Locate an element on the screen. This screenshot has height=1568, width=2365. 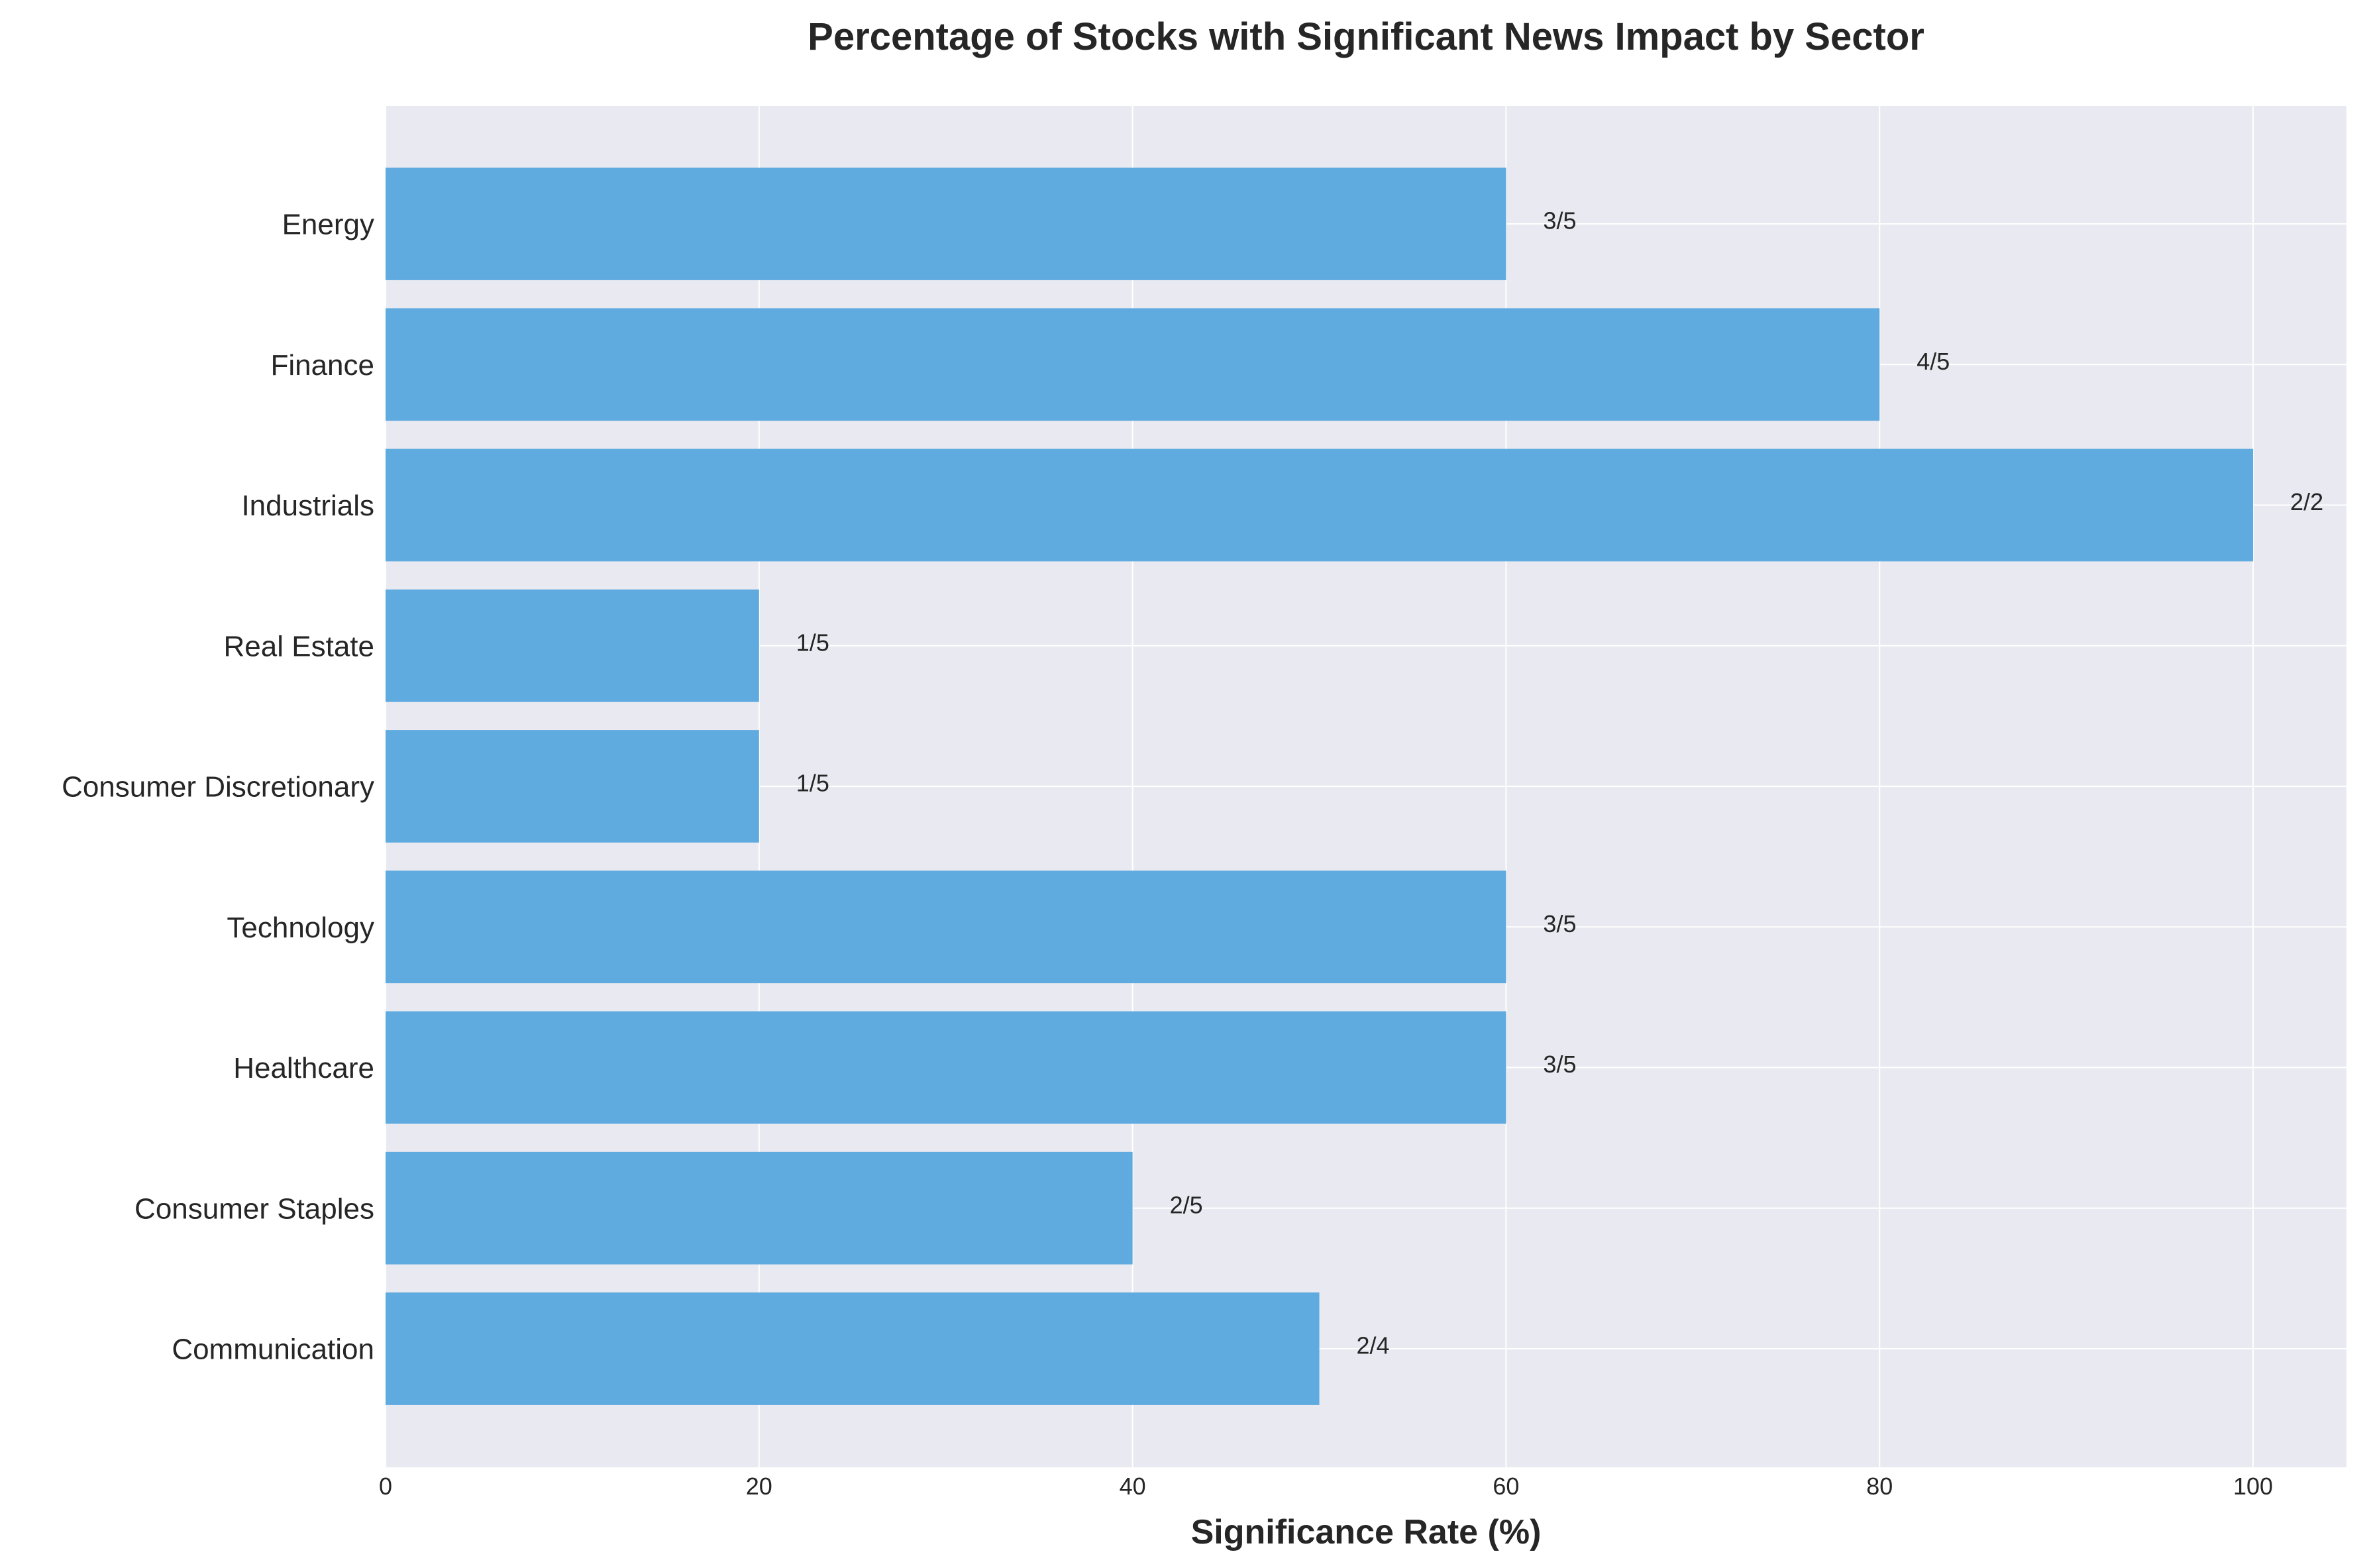
y-tick-label: Real Estate is located at coordinates (299, 646).